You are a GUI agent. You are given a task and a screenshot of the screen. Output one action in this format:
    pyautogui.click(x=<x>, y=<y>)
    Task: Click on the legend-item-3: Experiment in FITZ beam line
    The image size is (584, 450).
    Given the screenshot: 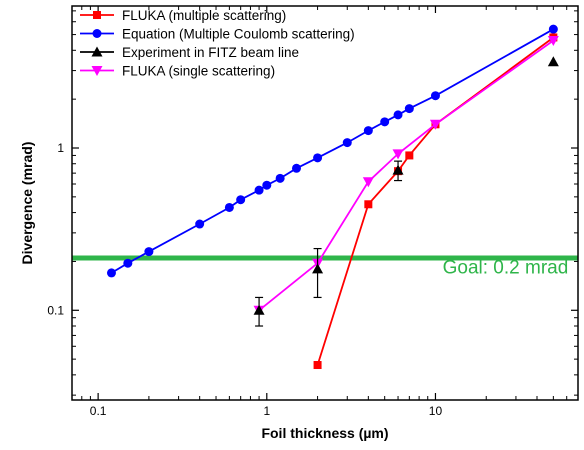 What is the action you would take?
    pyautogui.click(x=189, y=52)
    